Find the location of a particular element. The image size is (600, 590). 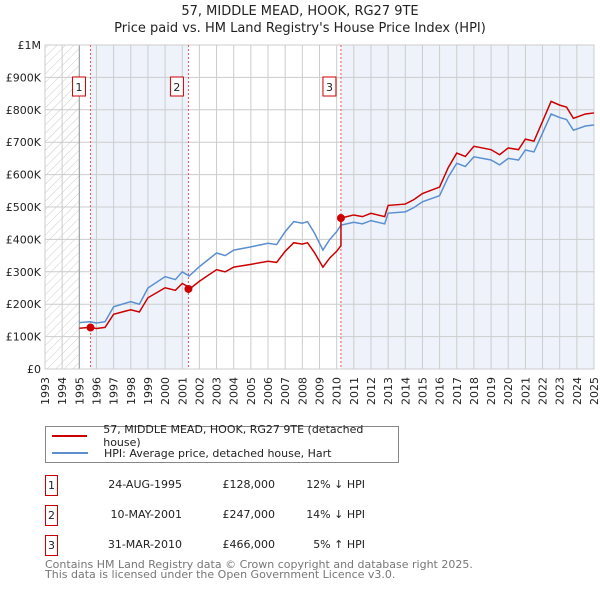

x-tick-label: 2023 is located at coordinates (560, 391).